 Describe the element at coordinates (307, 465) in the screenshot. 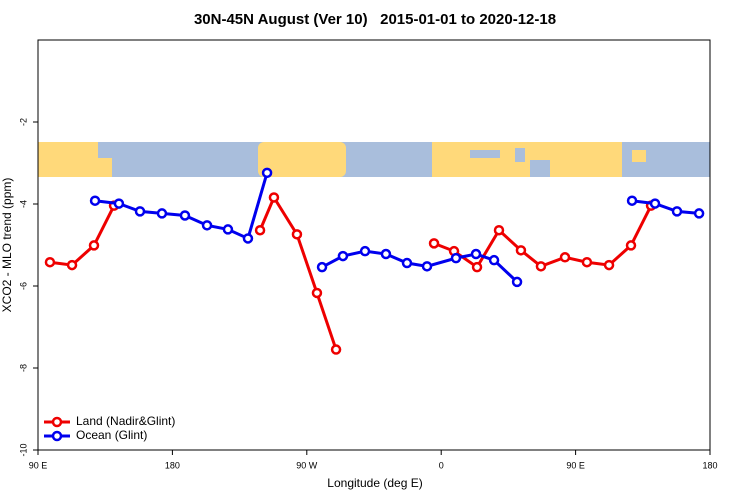

I see `x-tick-label: 90 W` at that location.